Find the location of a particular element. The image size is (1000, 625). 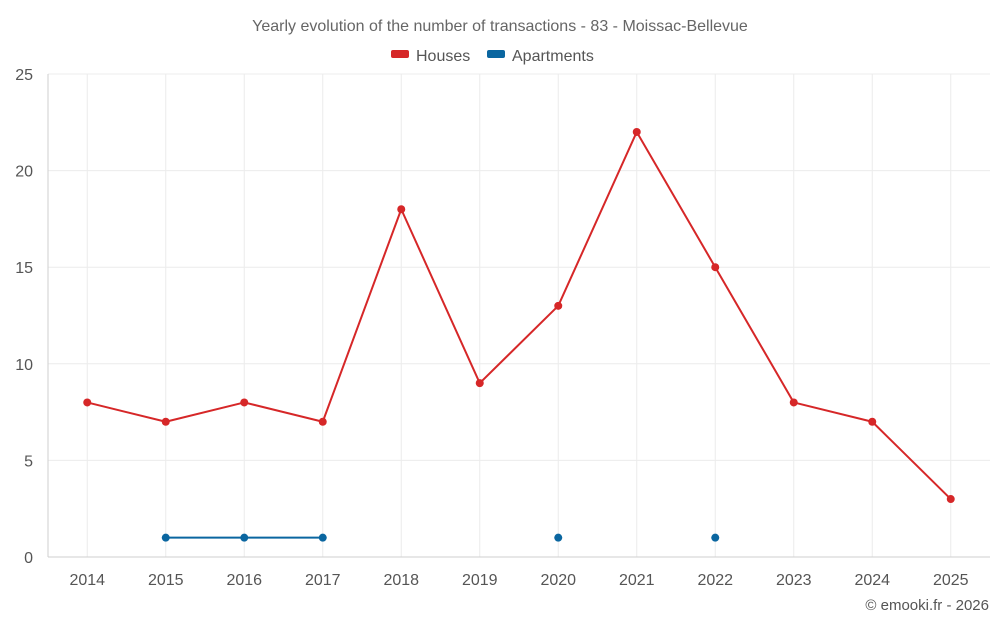

y-tick-label: 25 is located at coordinates (24, 75).